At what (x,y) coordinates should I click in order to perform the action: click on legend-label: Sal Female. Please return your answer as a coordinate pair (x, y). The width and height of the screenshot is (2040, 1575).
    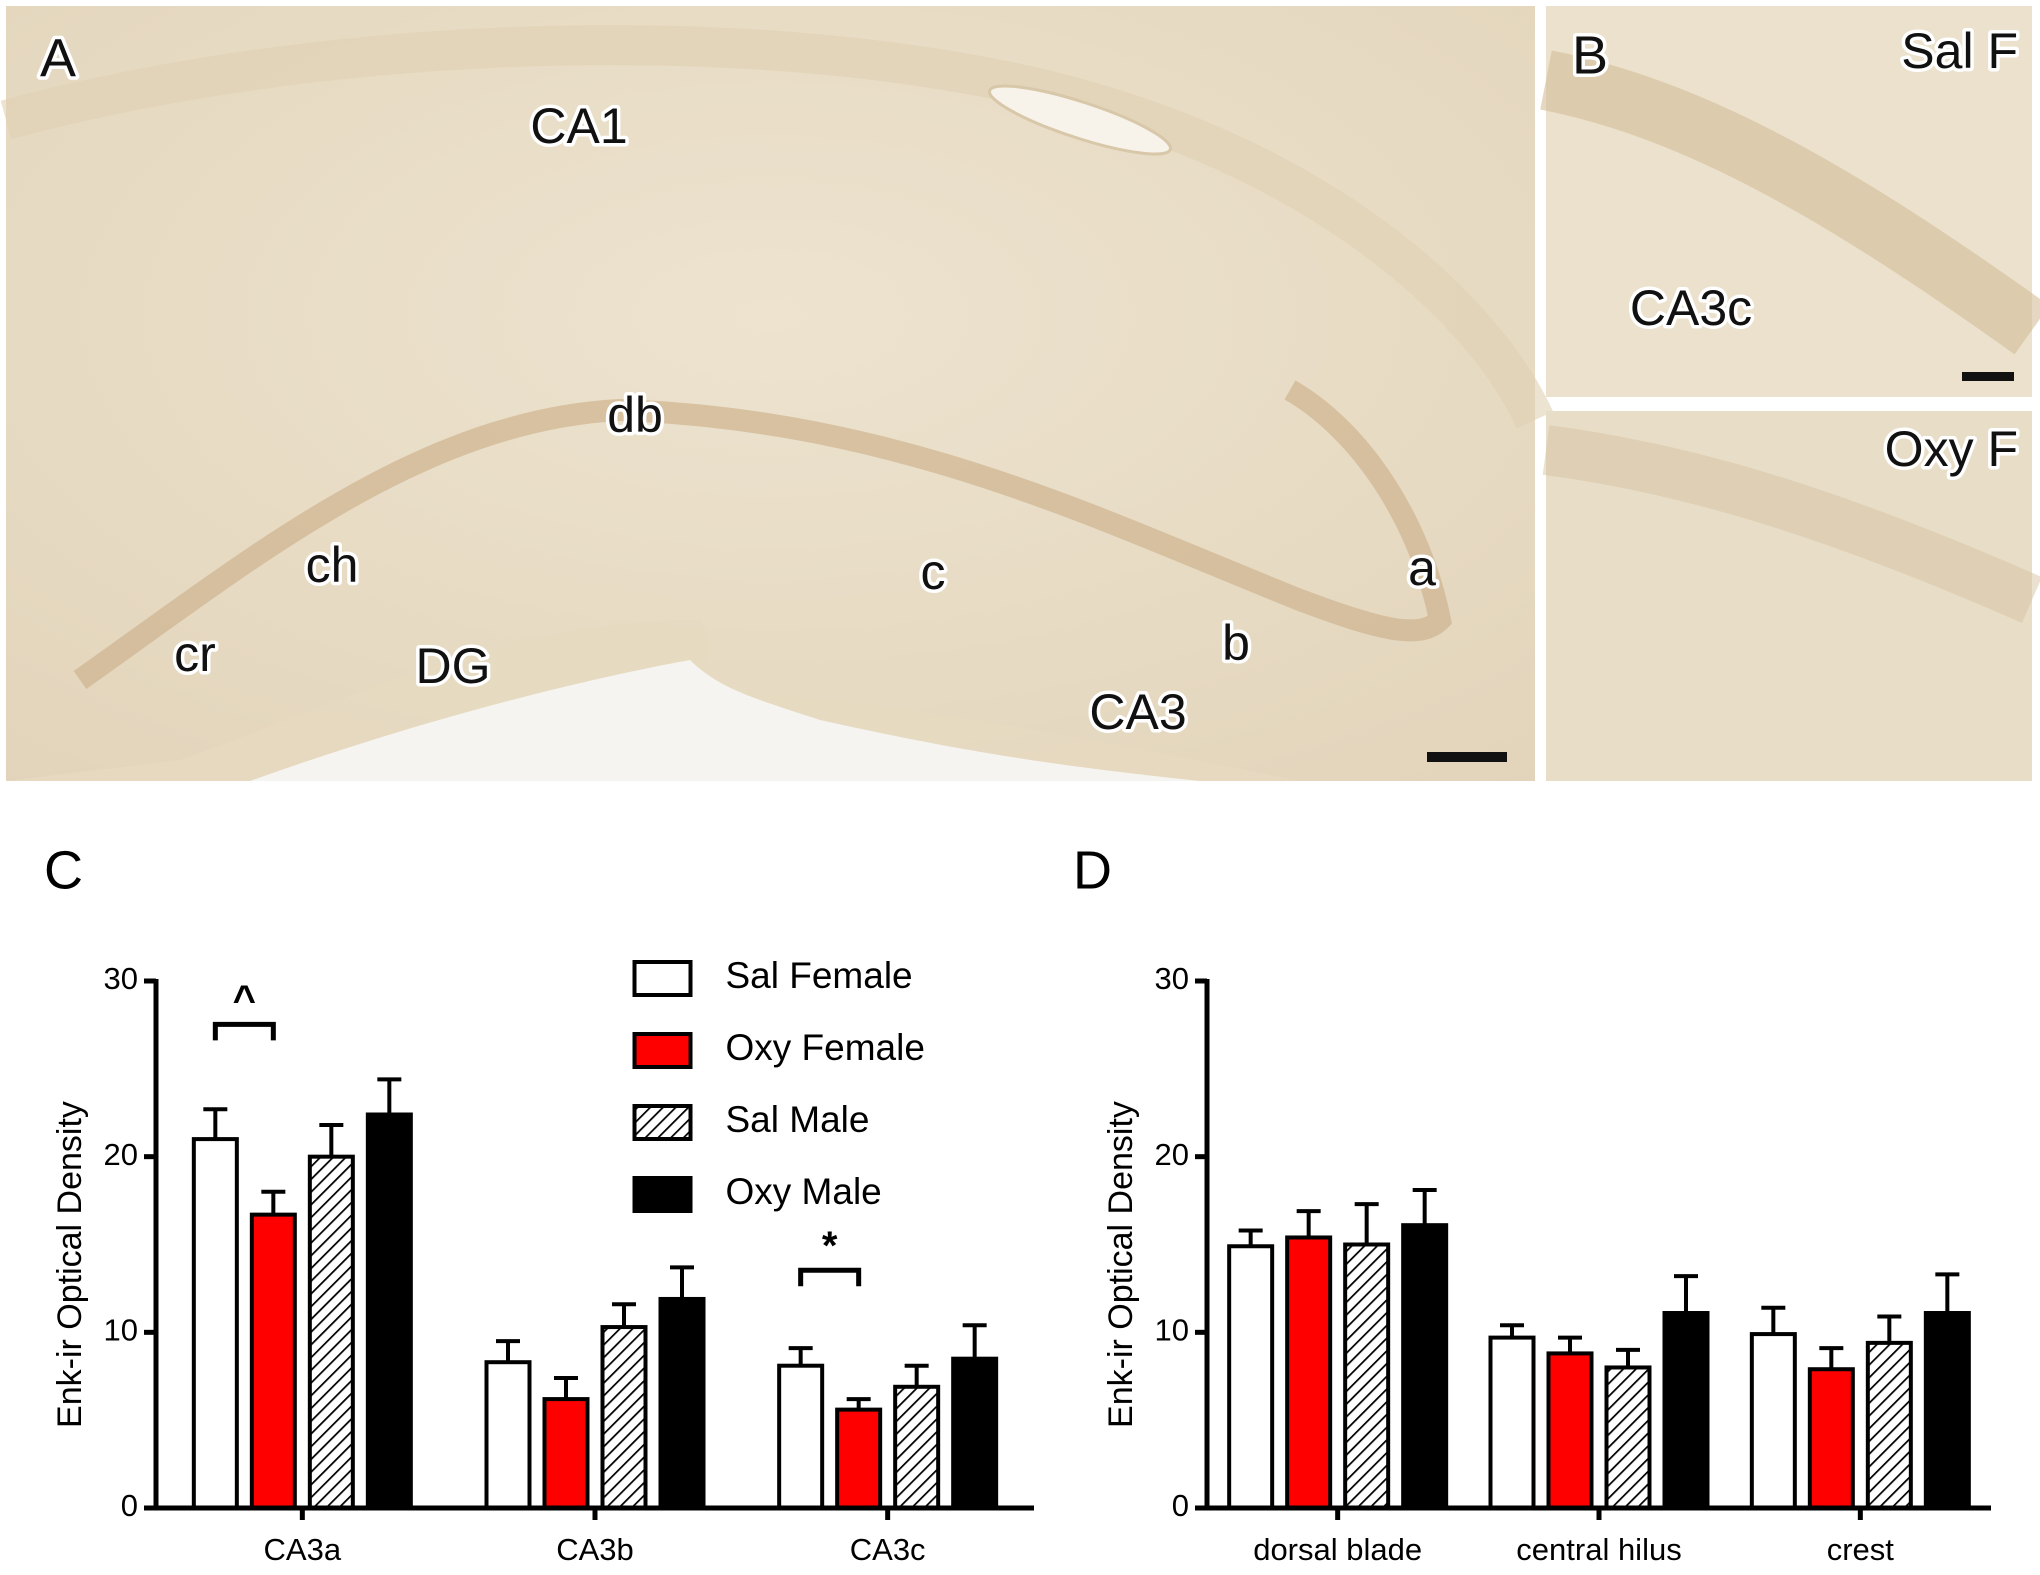
    Looking at the image, I should click on (819, 975).